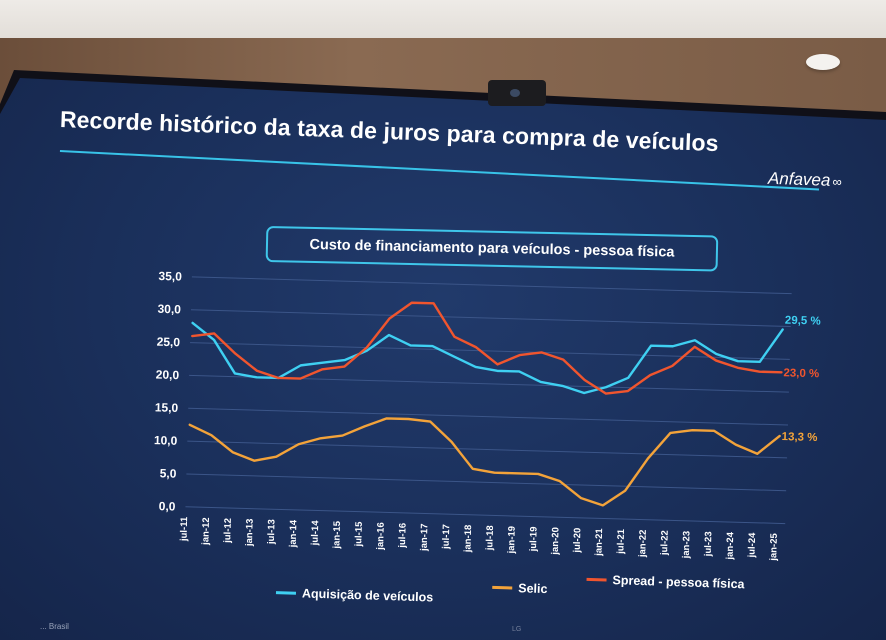 Image resolution: width=886 pixels, height=640 pixels. I want to click on y-tick-label: 5,0, so click(168, 473).